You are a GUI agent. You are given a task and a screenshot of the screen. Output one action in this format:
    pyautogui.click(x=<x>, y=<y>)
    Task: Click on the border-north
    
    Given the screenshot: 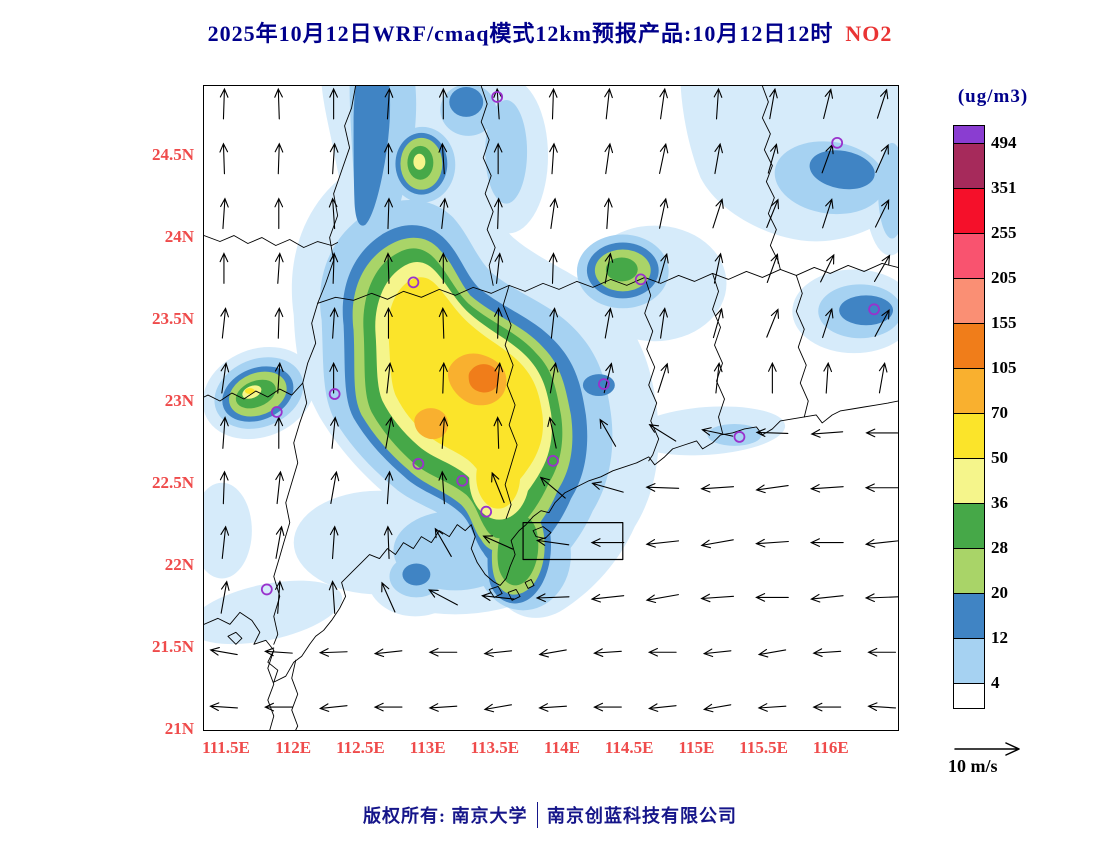 What is the action you would take?
    pyautogui.click(x=607, y=283)
    